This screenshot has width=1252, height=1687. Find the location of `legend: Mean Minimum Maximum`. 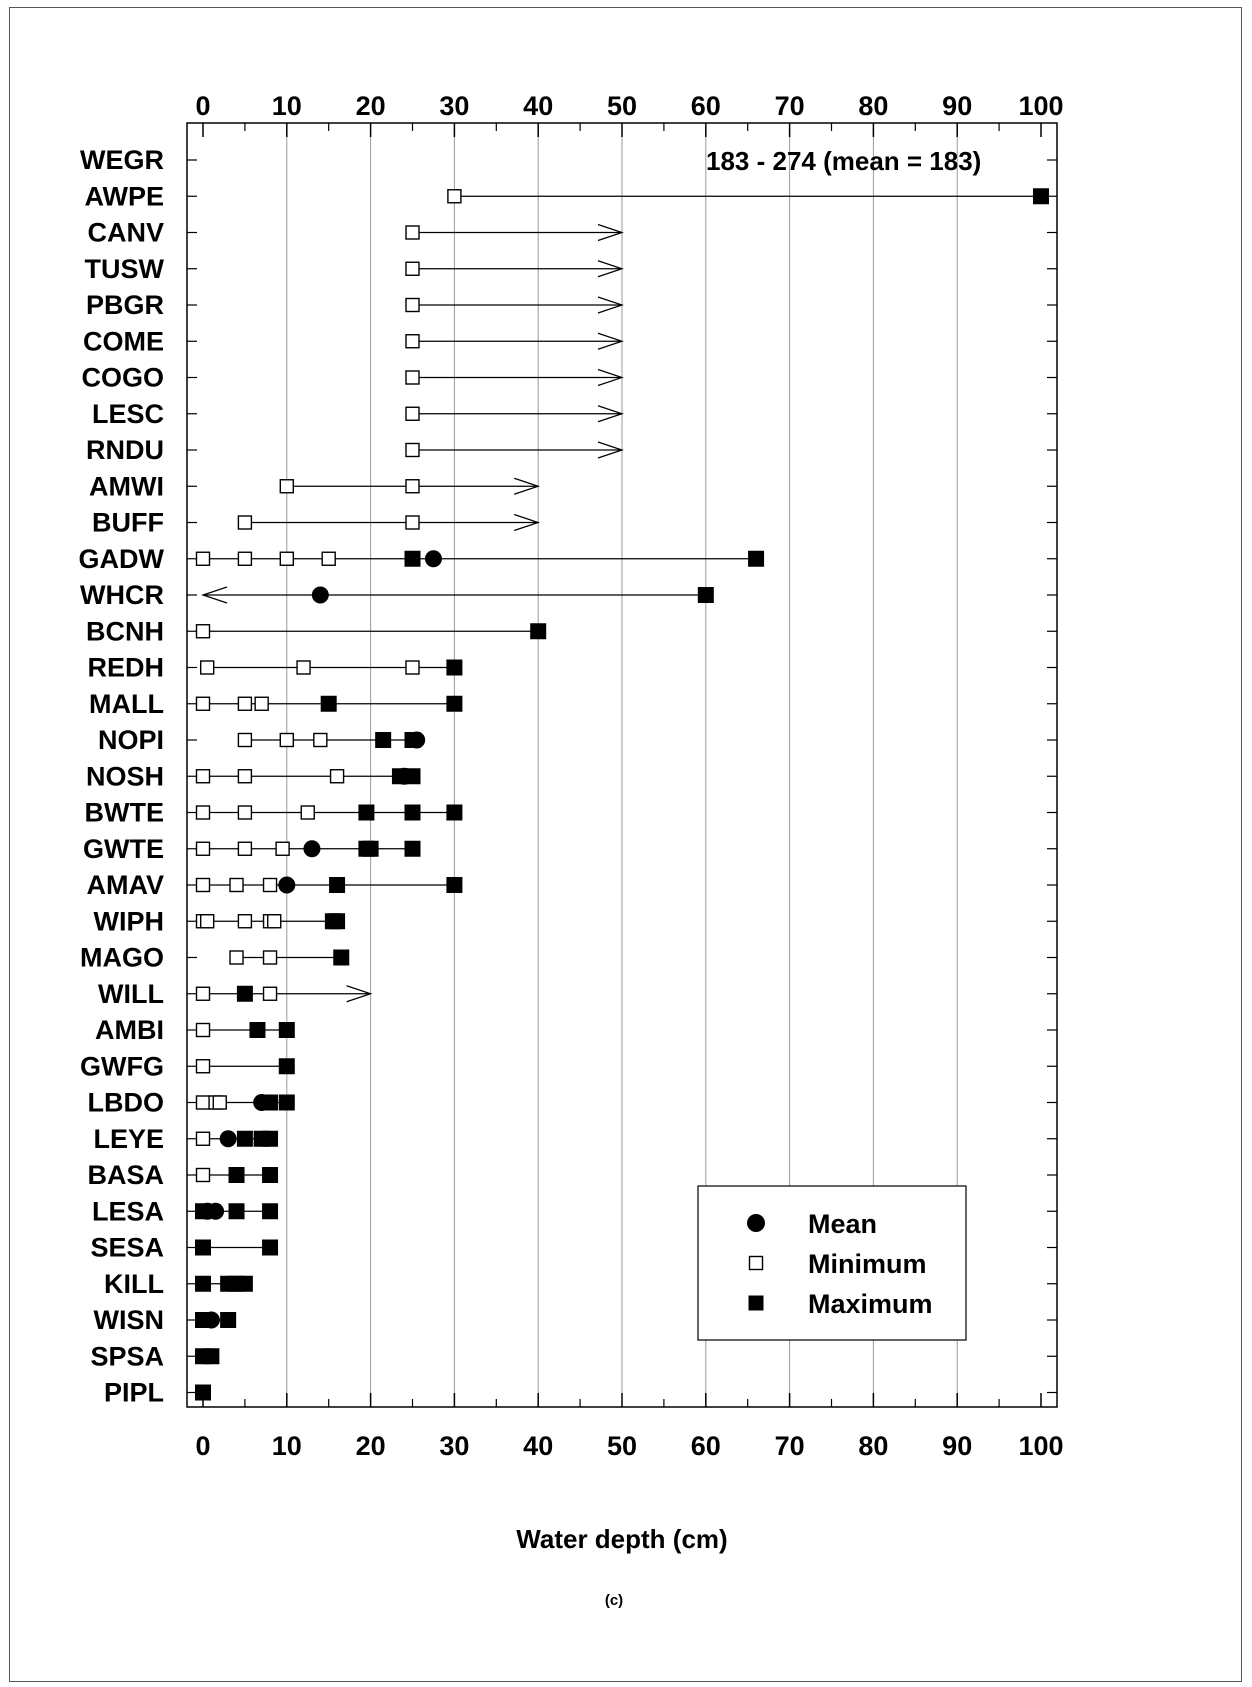

legend: Mean Minimum Maximum is located at coordinates (832, 1263).